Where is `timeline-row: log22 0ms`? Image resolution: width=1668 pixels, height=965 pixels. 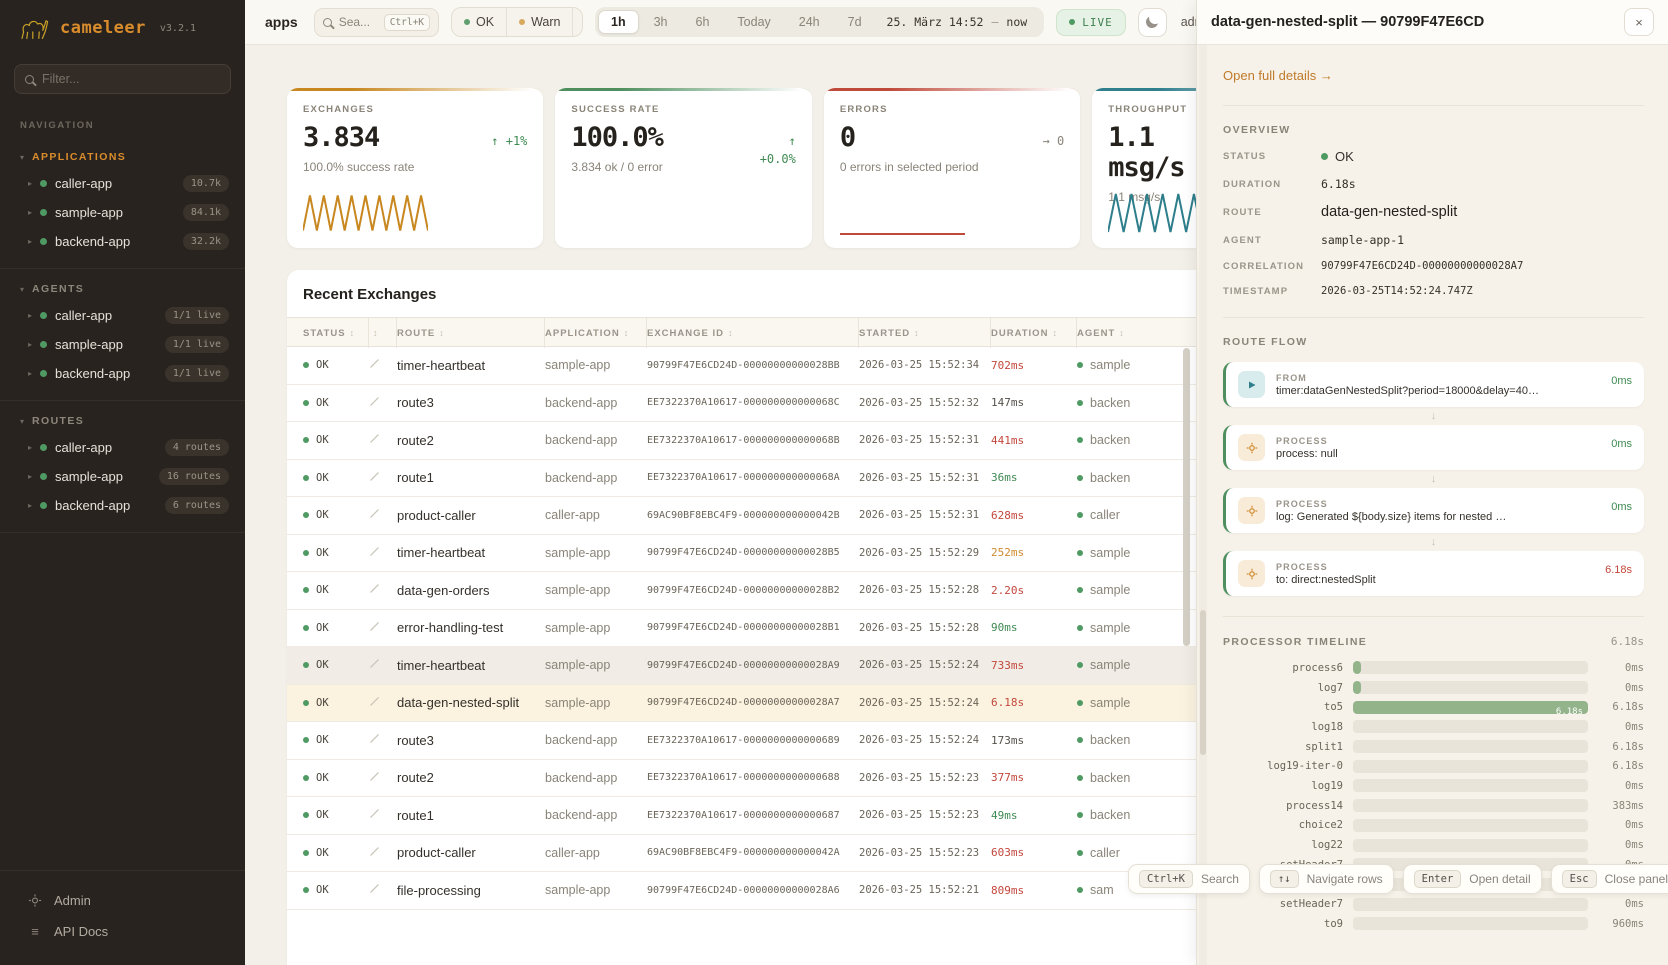
timeline-row: log22 0ms is located at coordinates (1433, 845).